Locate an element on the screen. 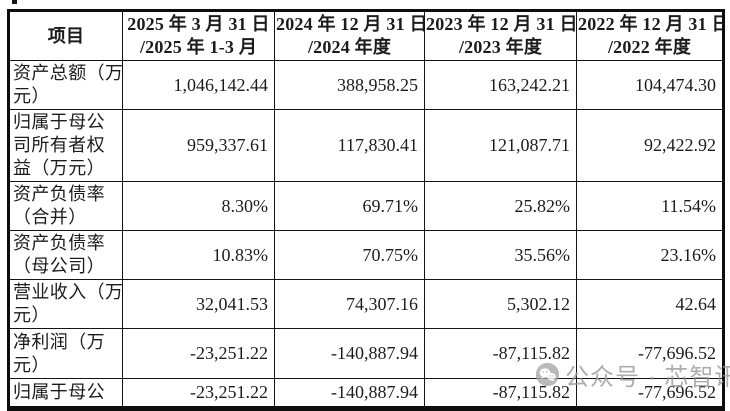 The width and height of the screenshot is (730, 411). value-cell: 5,302.12 is located at coordinates (500, 304).